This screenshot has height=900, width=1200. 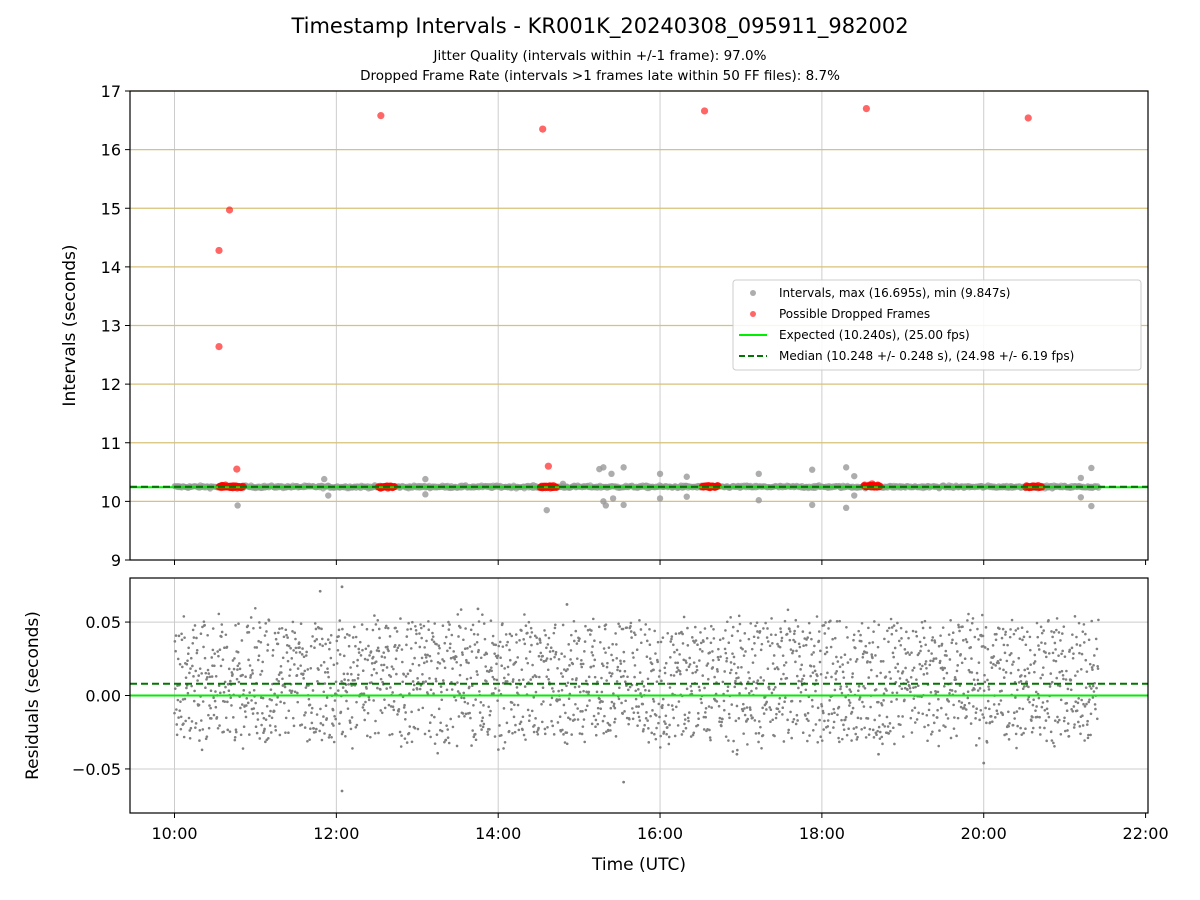 I want to click on interval-point, so click(x=758, y=500).